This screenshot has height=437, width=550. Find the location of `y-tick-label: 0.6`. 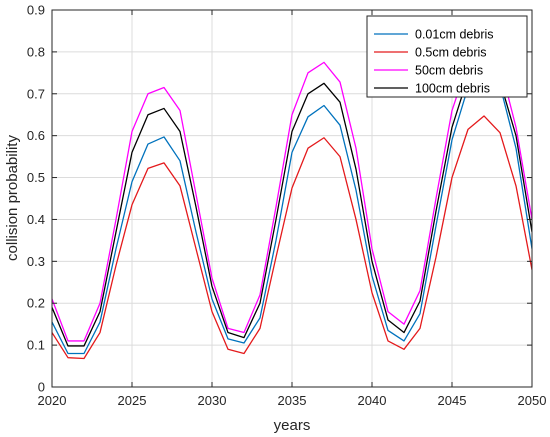

y-tick-label: 0.6 is located at coordinates (36, 135).